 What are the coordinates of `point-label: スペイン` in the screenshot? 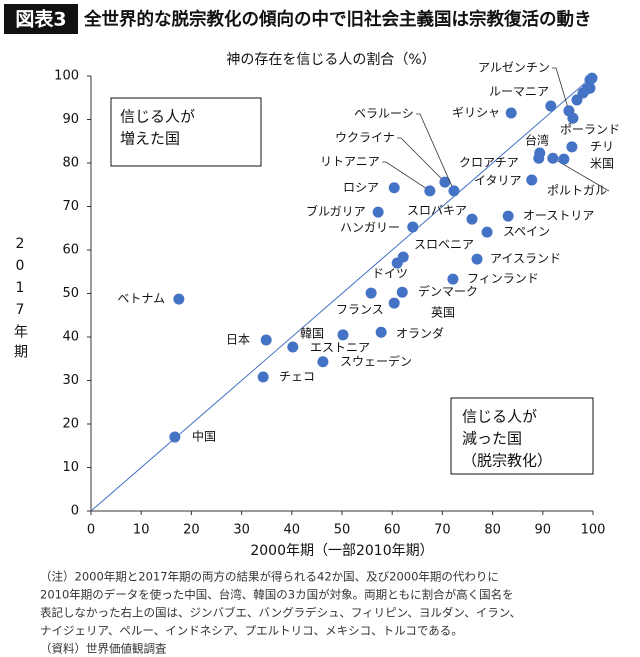 It's located at (526, 232).